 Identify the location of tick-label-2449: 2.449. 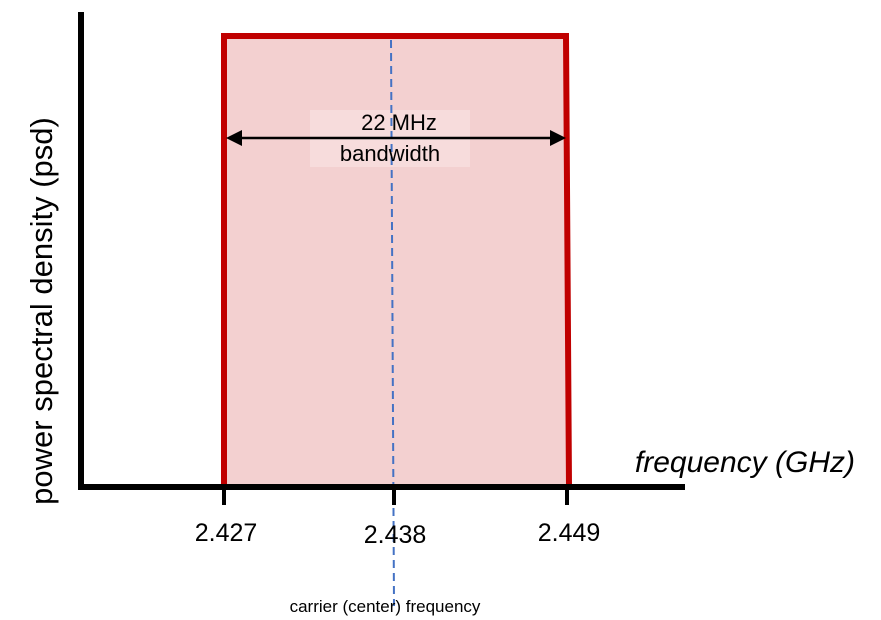
(569, 533).